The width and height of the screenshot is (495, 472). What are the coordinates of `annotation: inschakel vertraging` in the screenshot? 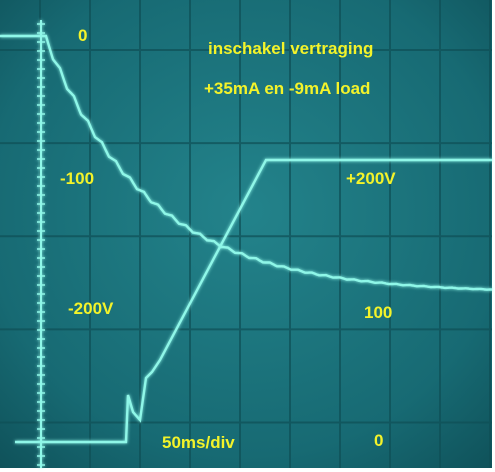 It's located at (290, 48).